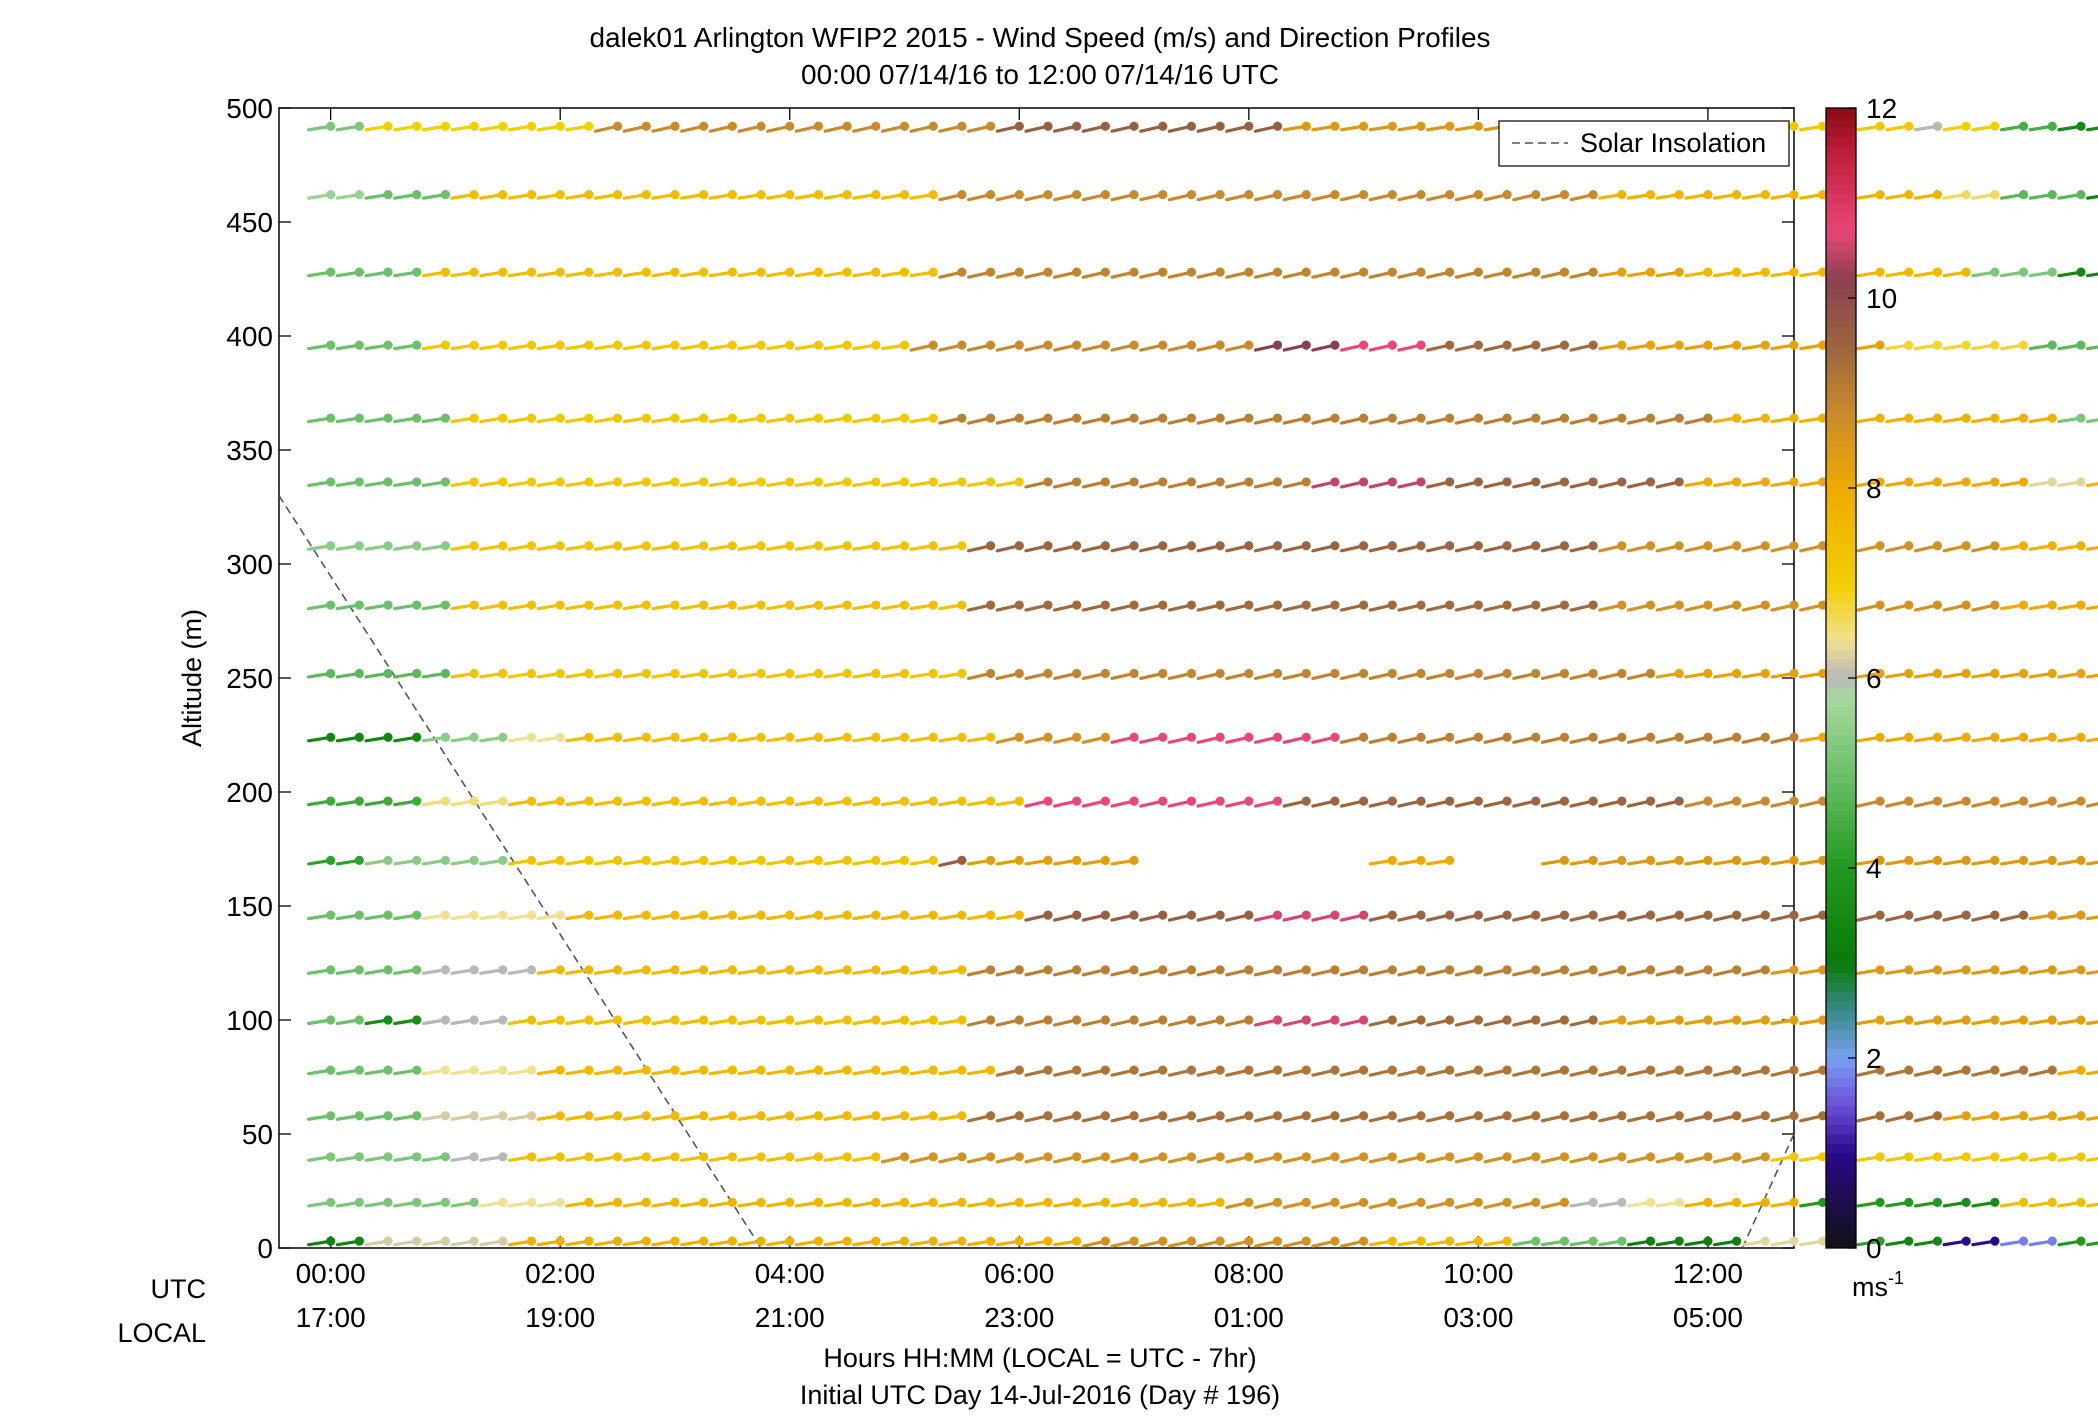 This screenshot has width=2098, height=1425. Describe the element at coordinates (1039, 1358) in the screenshot. I see `x-axis-title: Hours HH:MM (LOCAL = UTC - 7hr)` at that location.